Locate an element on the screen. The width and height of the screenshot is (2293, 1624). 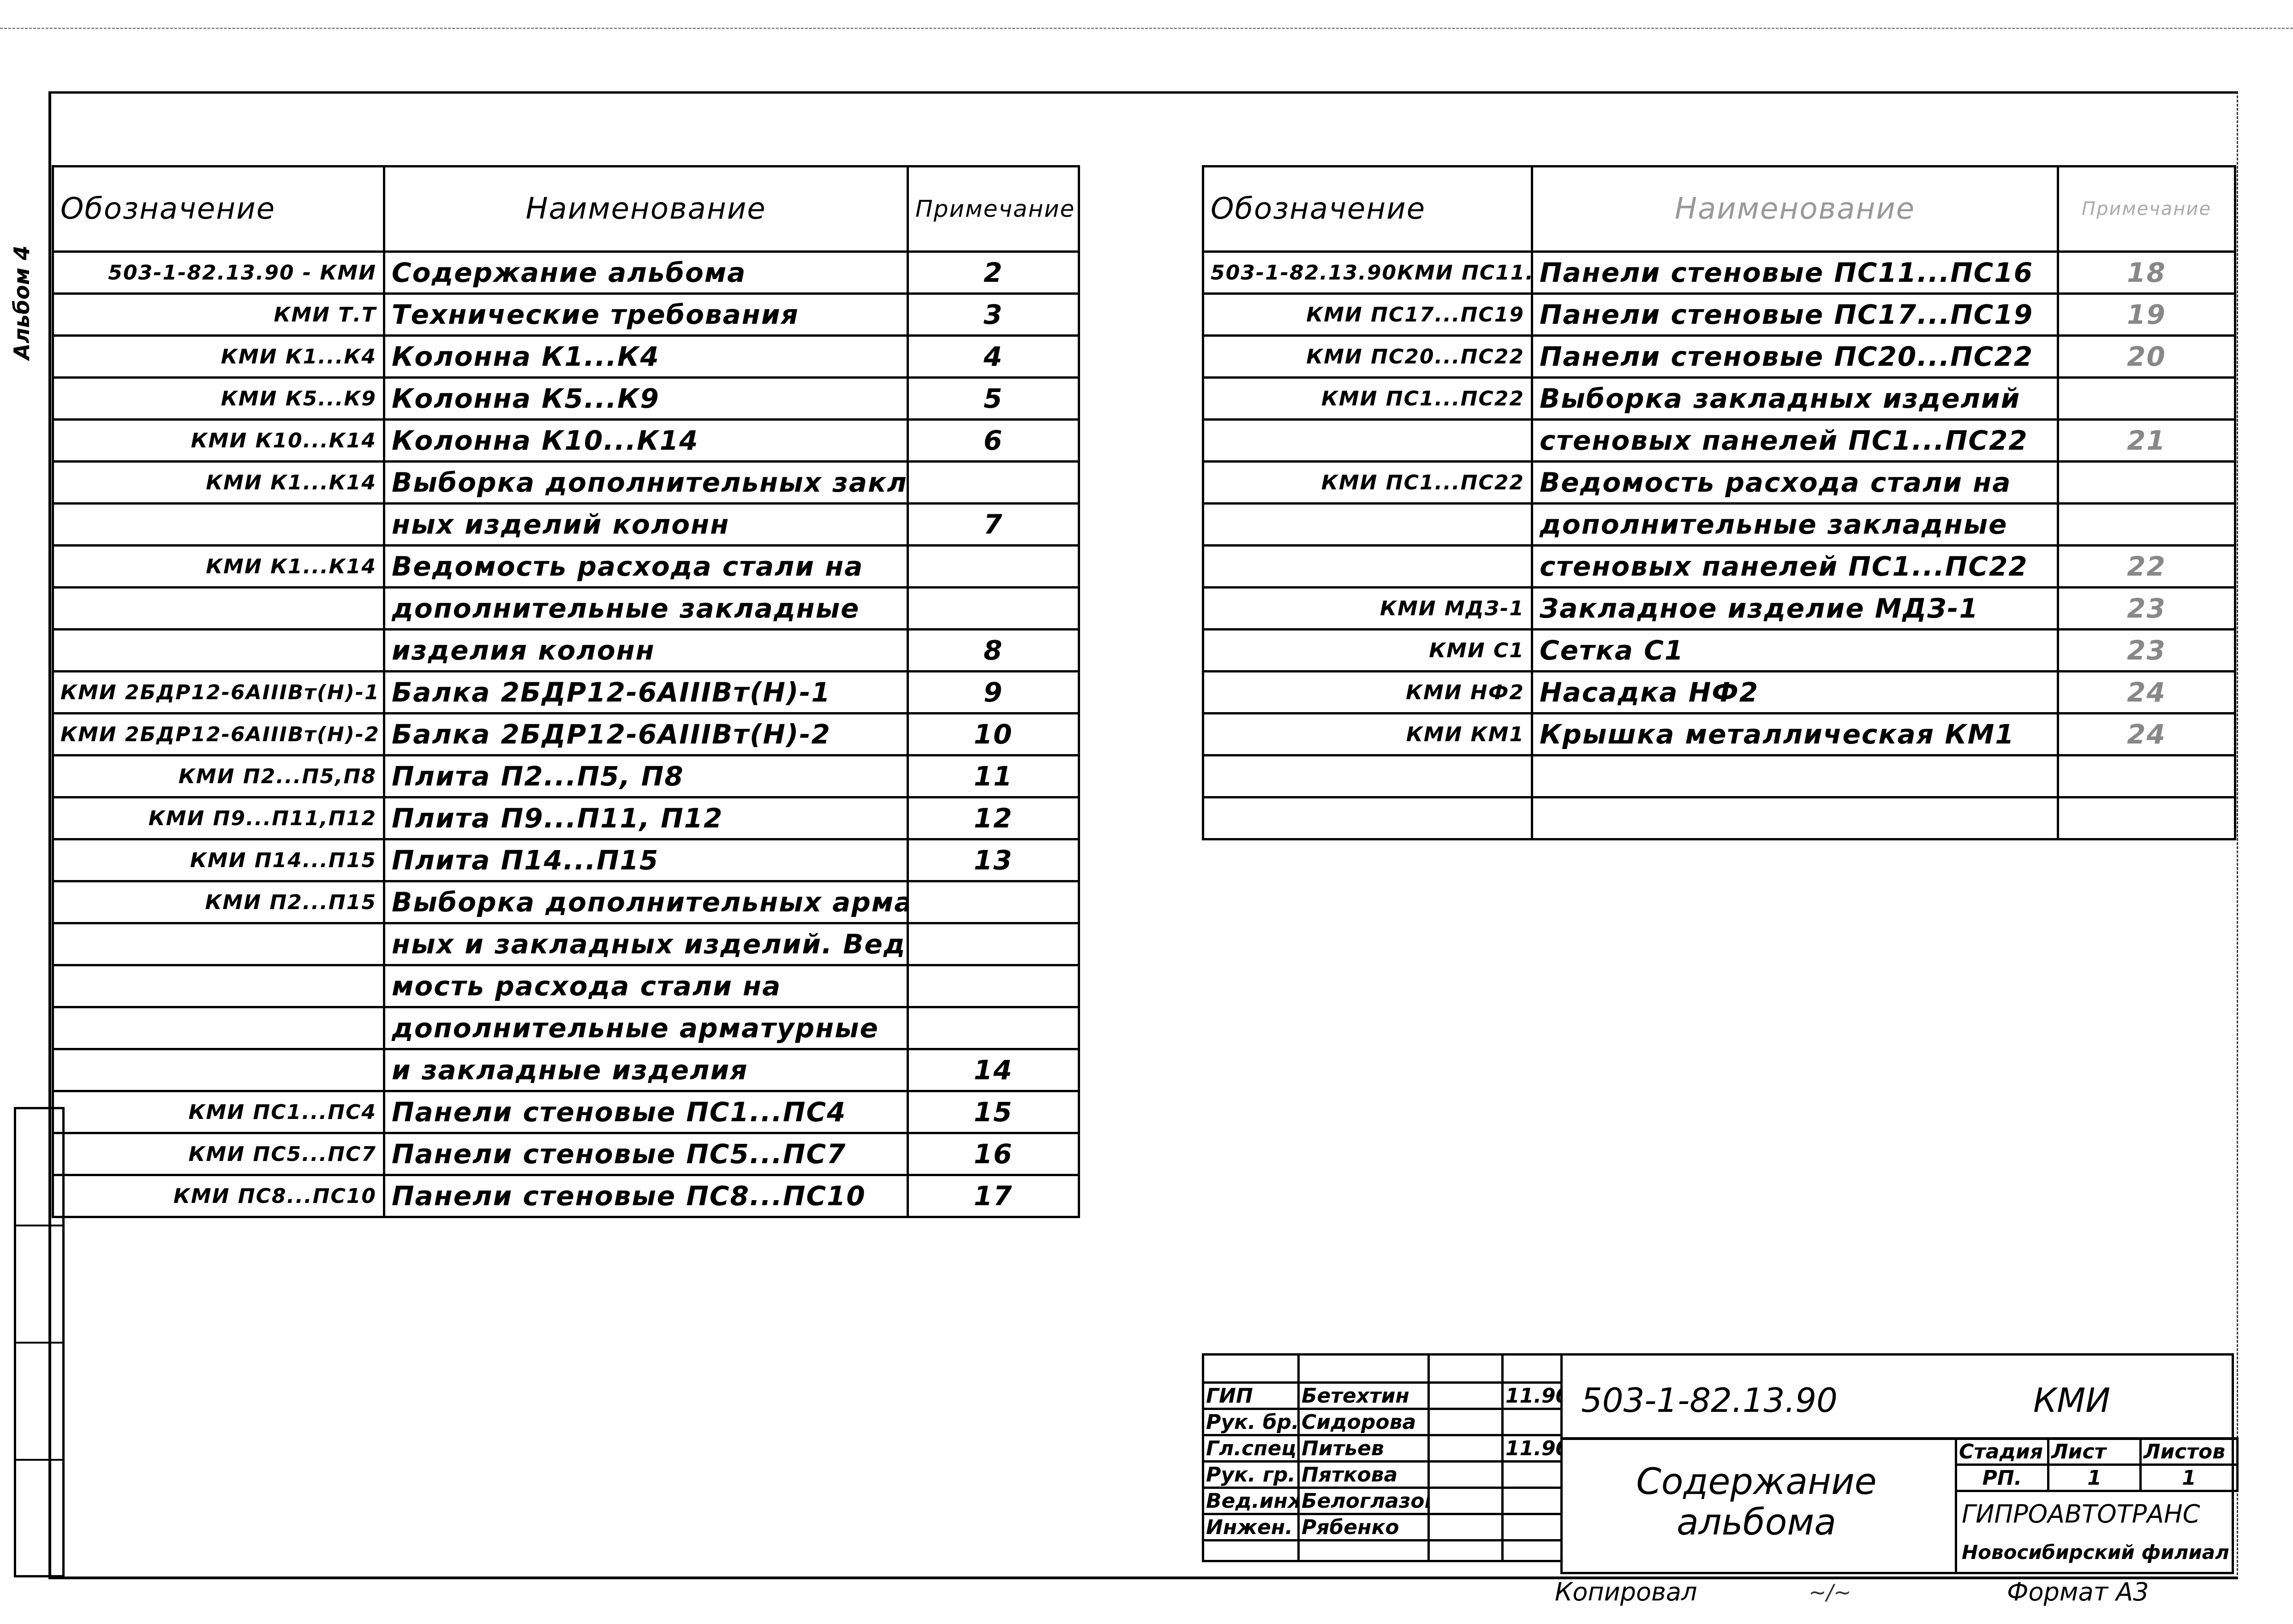
row-designation: КМИ 2БДР12-6АIIIВт(Н)-1 is located at coordinates (218, 692).